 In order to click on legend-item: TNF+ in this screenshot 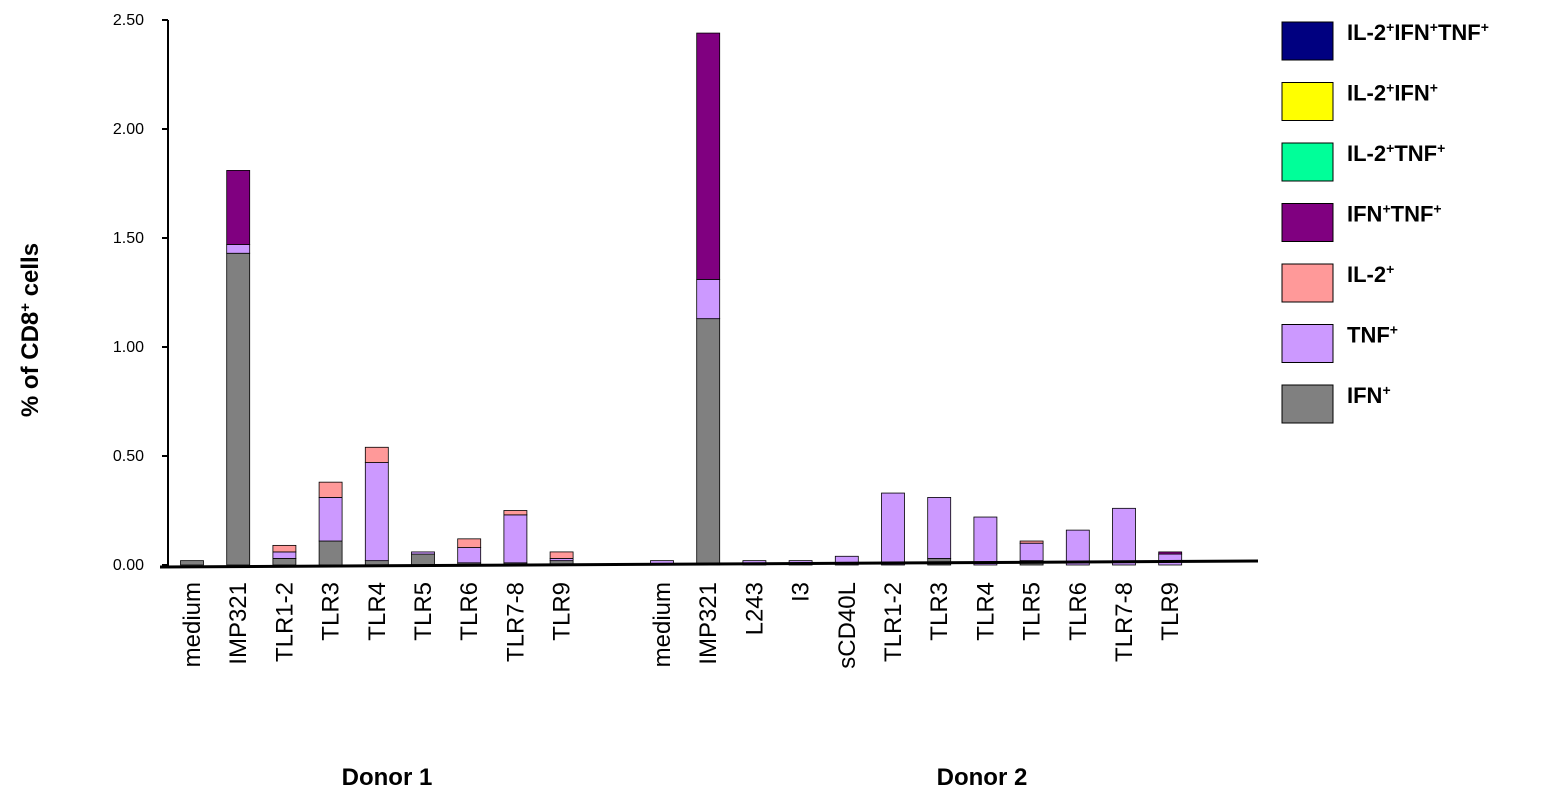, I will do `click(1339, 342)`.